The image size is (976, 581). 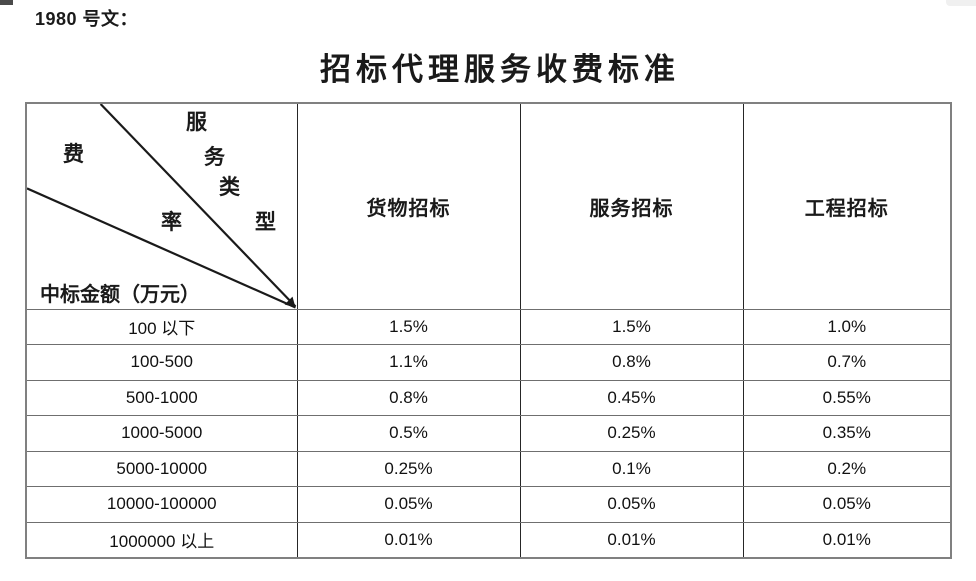 I want to click on rate-value: 0.2%, so click(x=847, y=468).